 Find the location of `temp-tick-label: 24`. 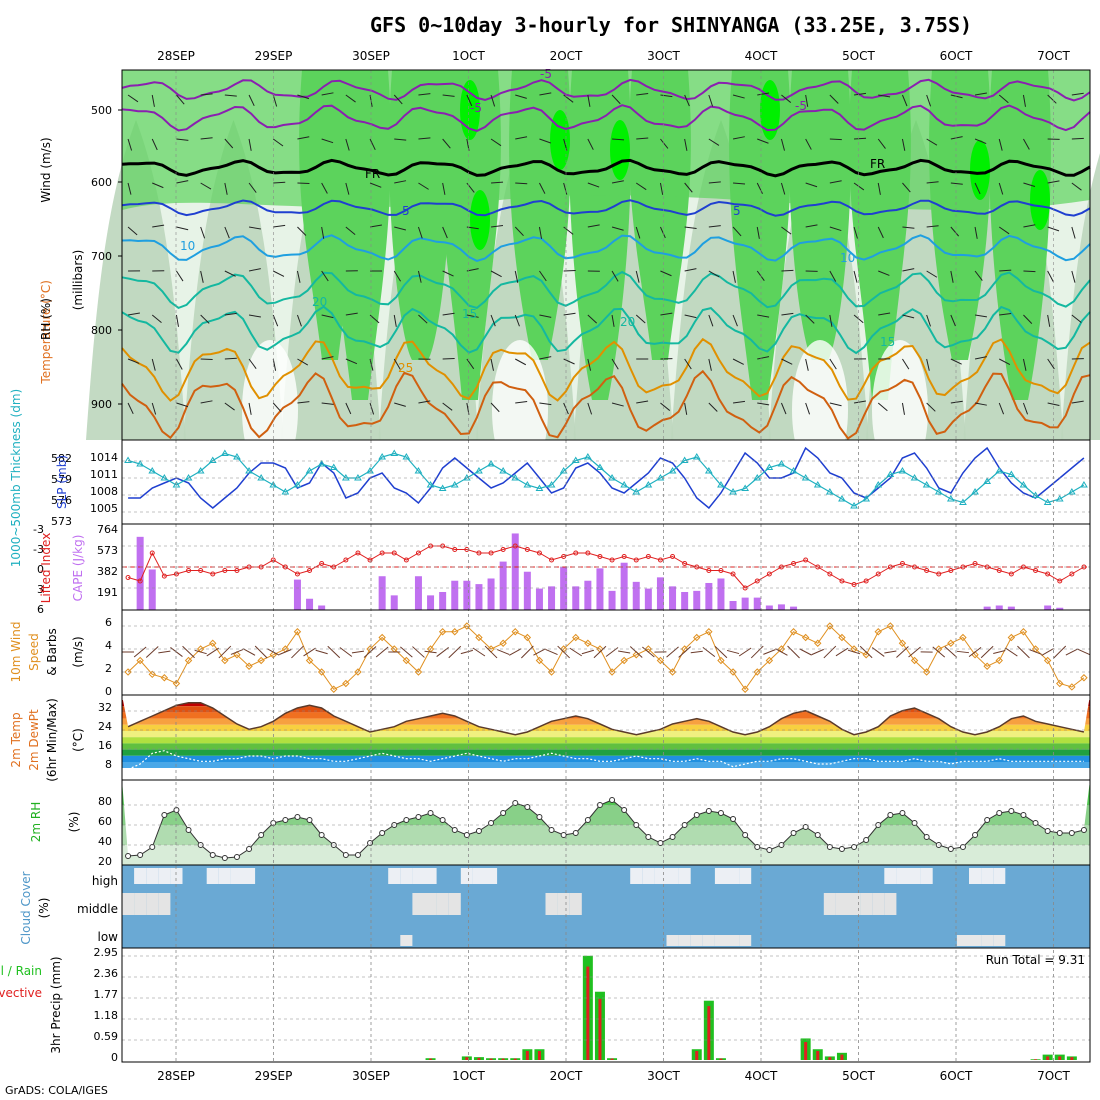

temp-tick-label: 24 is located at coordinates (105, 726).